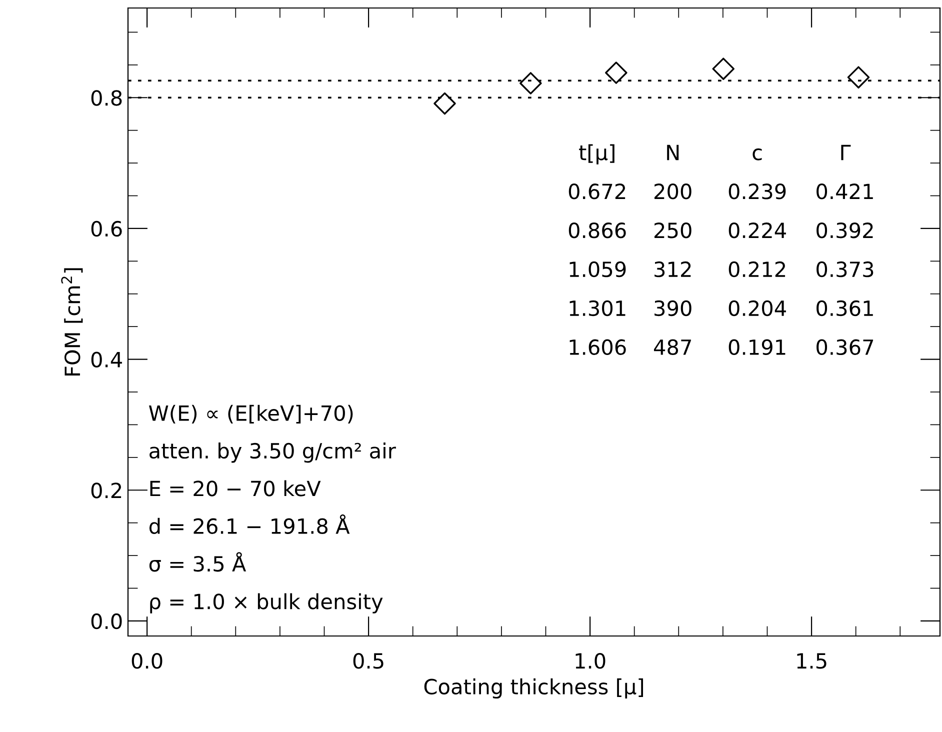 This screenshot has width=942, height=732. What do you see at coordinates (720, 230) in the screenshot?
I see `text: 0.866 250 0.224 0.392` at bounding box center [720, 230].